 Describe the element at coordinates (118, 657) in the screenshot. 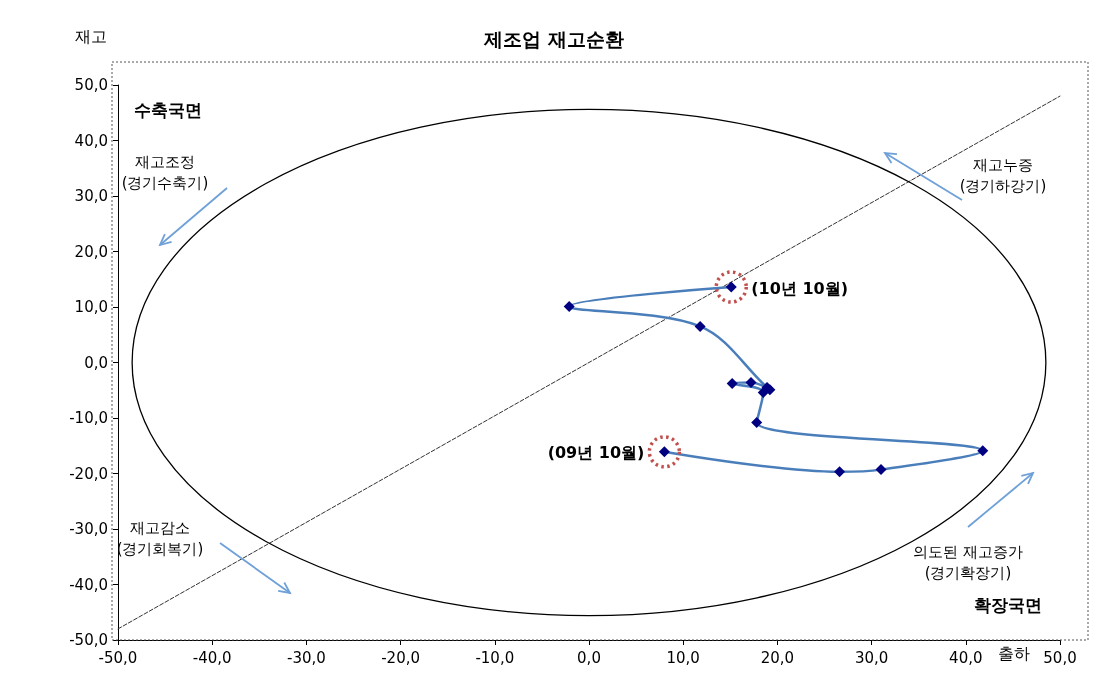

I see `x-tick-label: -50,0` at that location.